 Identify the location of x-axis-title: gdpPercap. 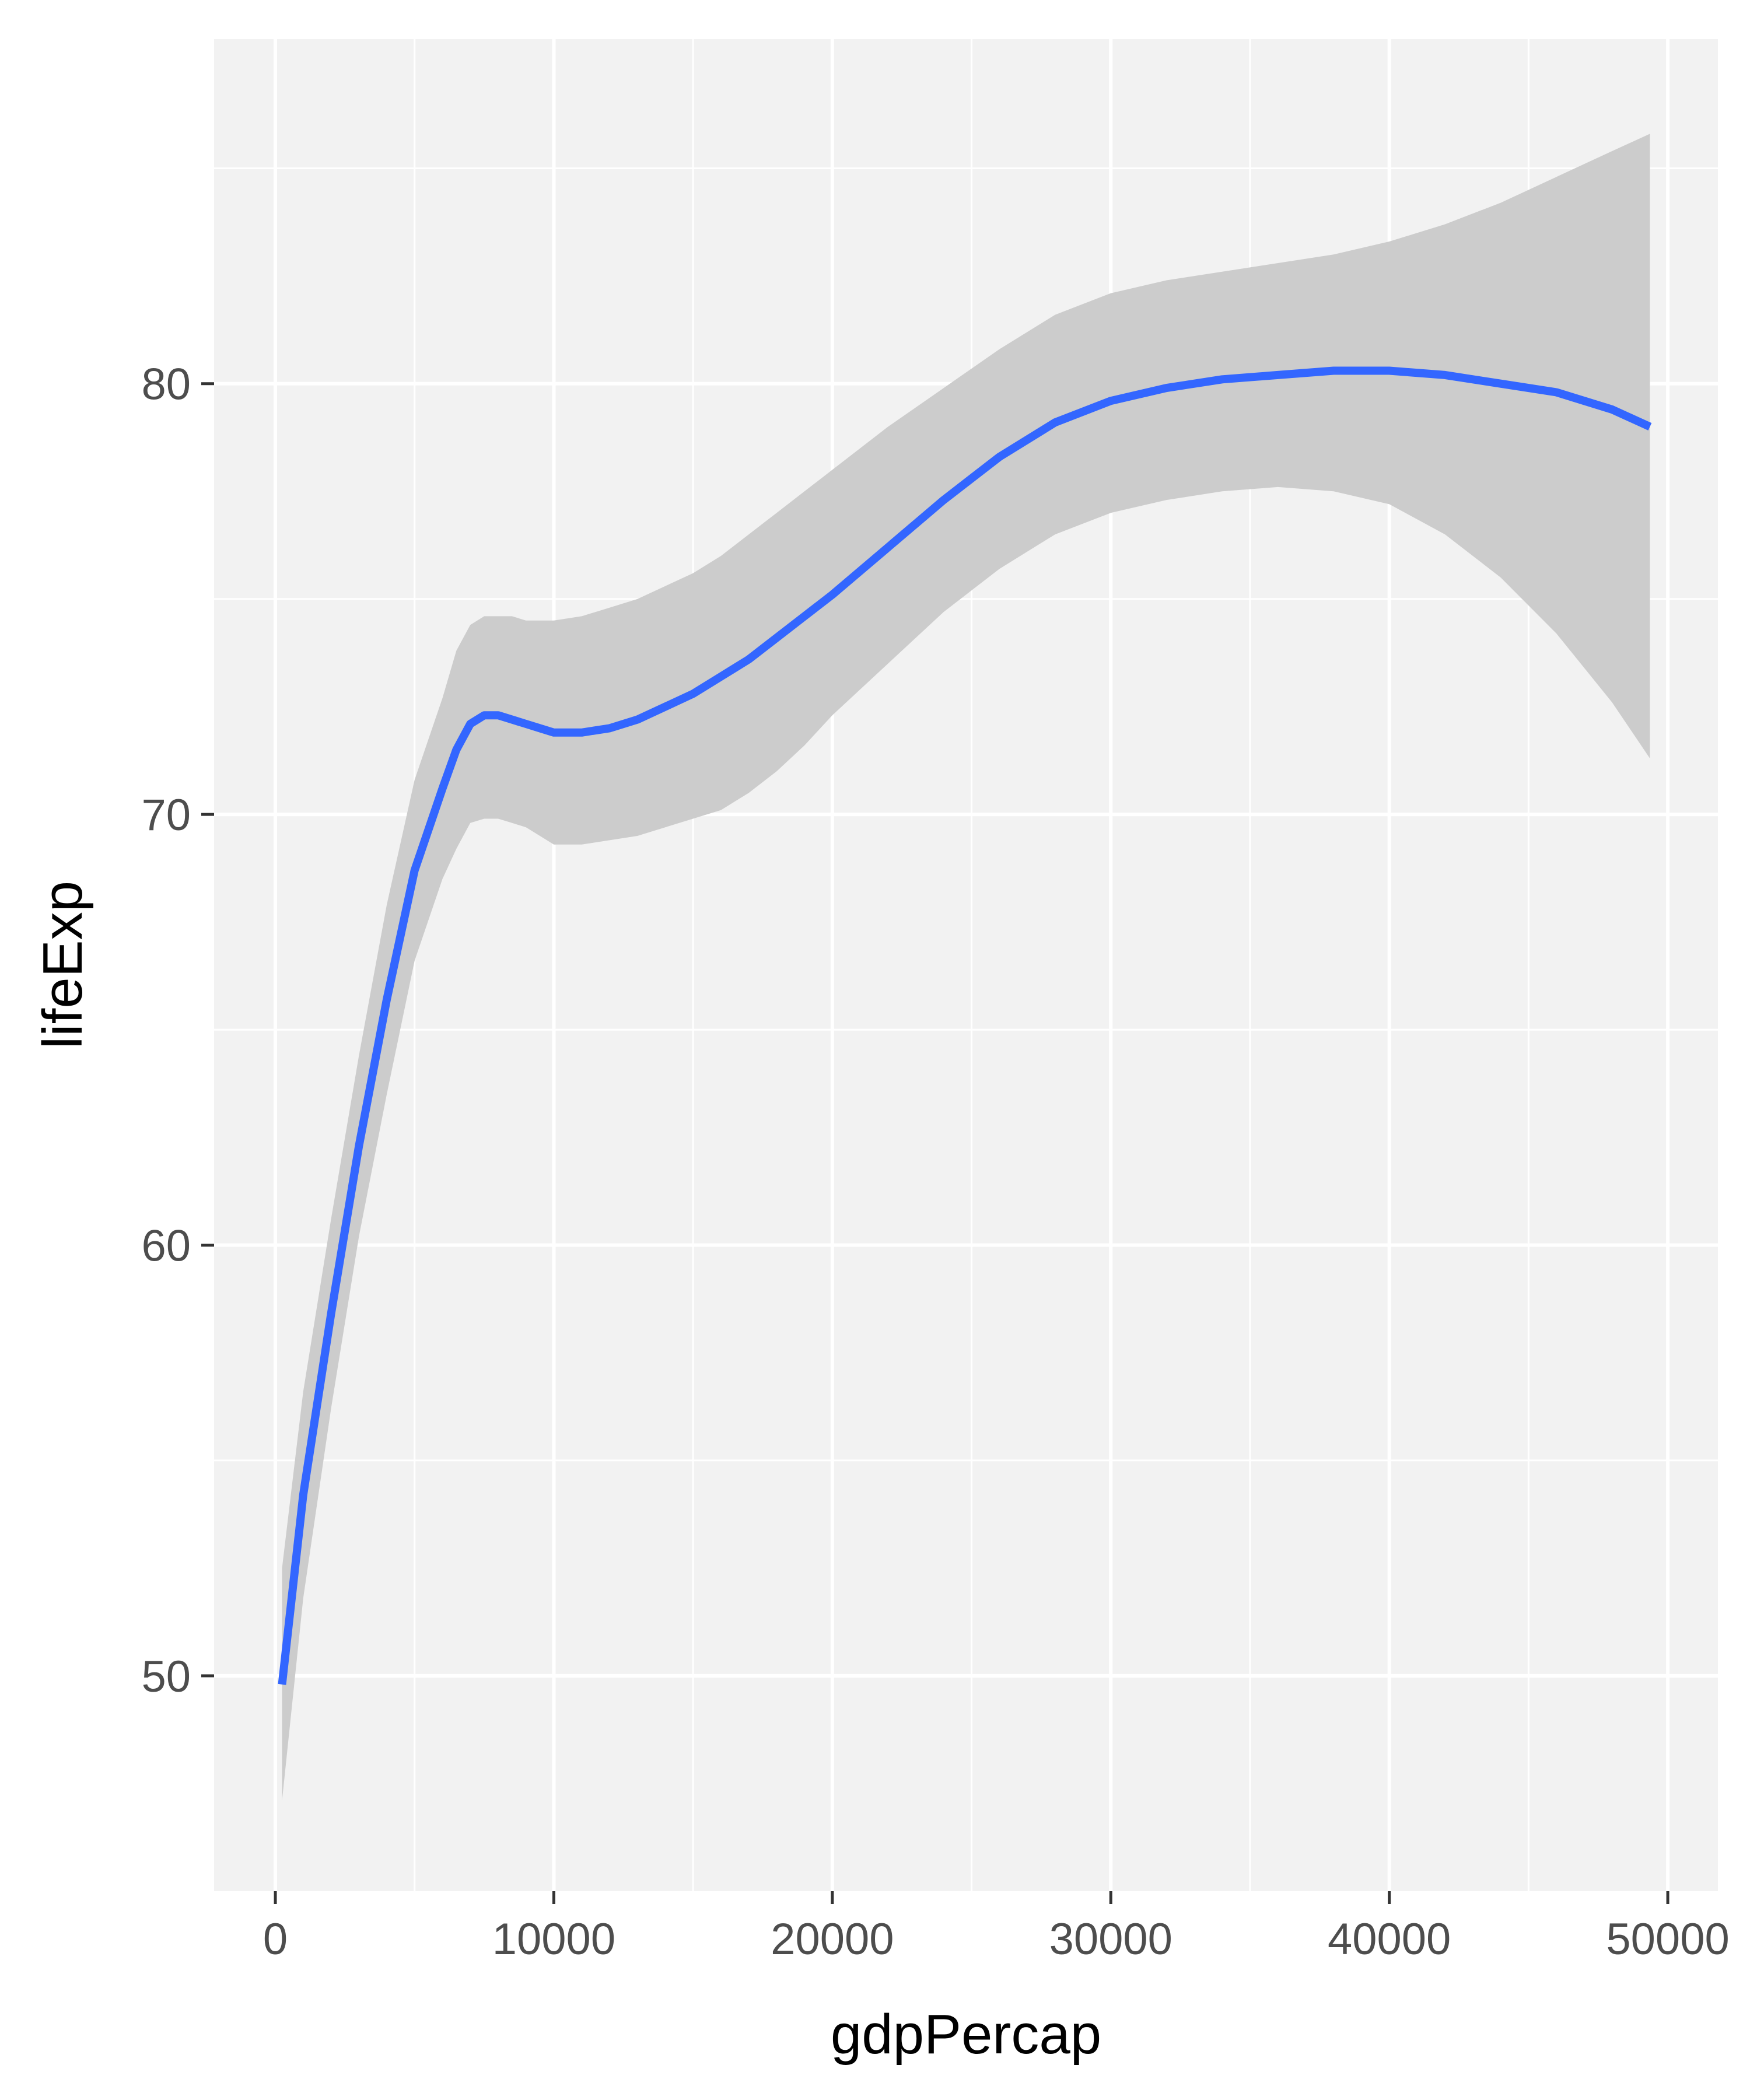
(966, 2034).